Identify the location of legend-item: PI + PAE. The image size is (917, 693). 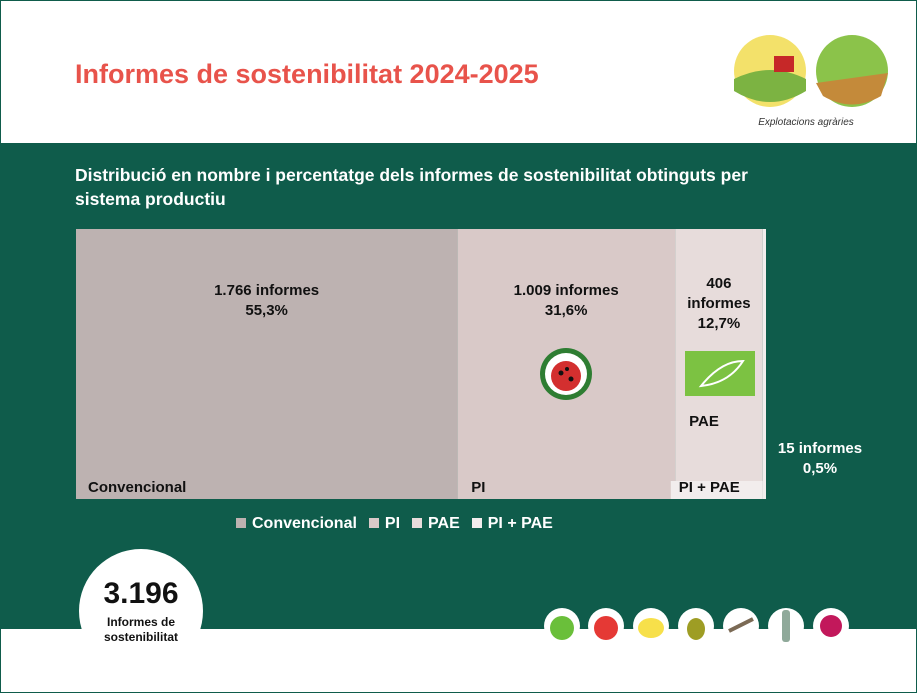
(512, 524).